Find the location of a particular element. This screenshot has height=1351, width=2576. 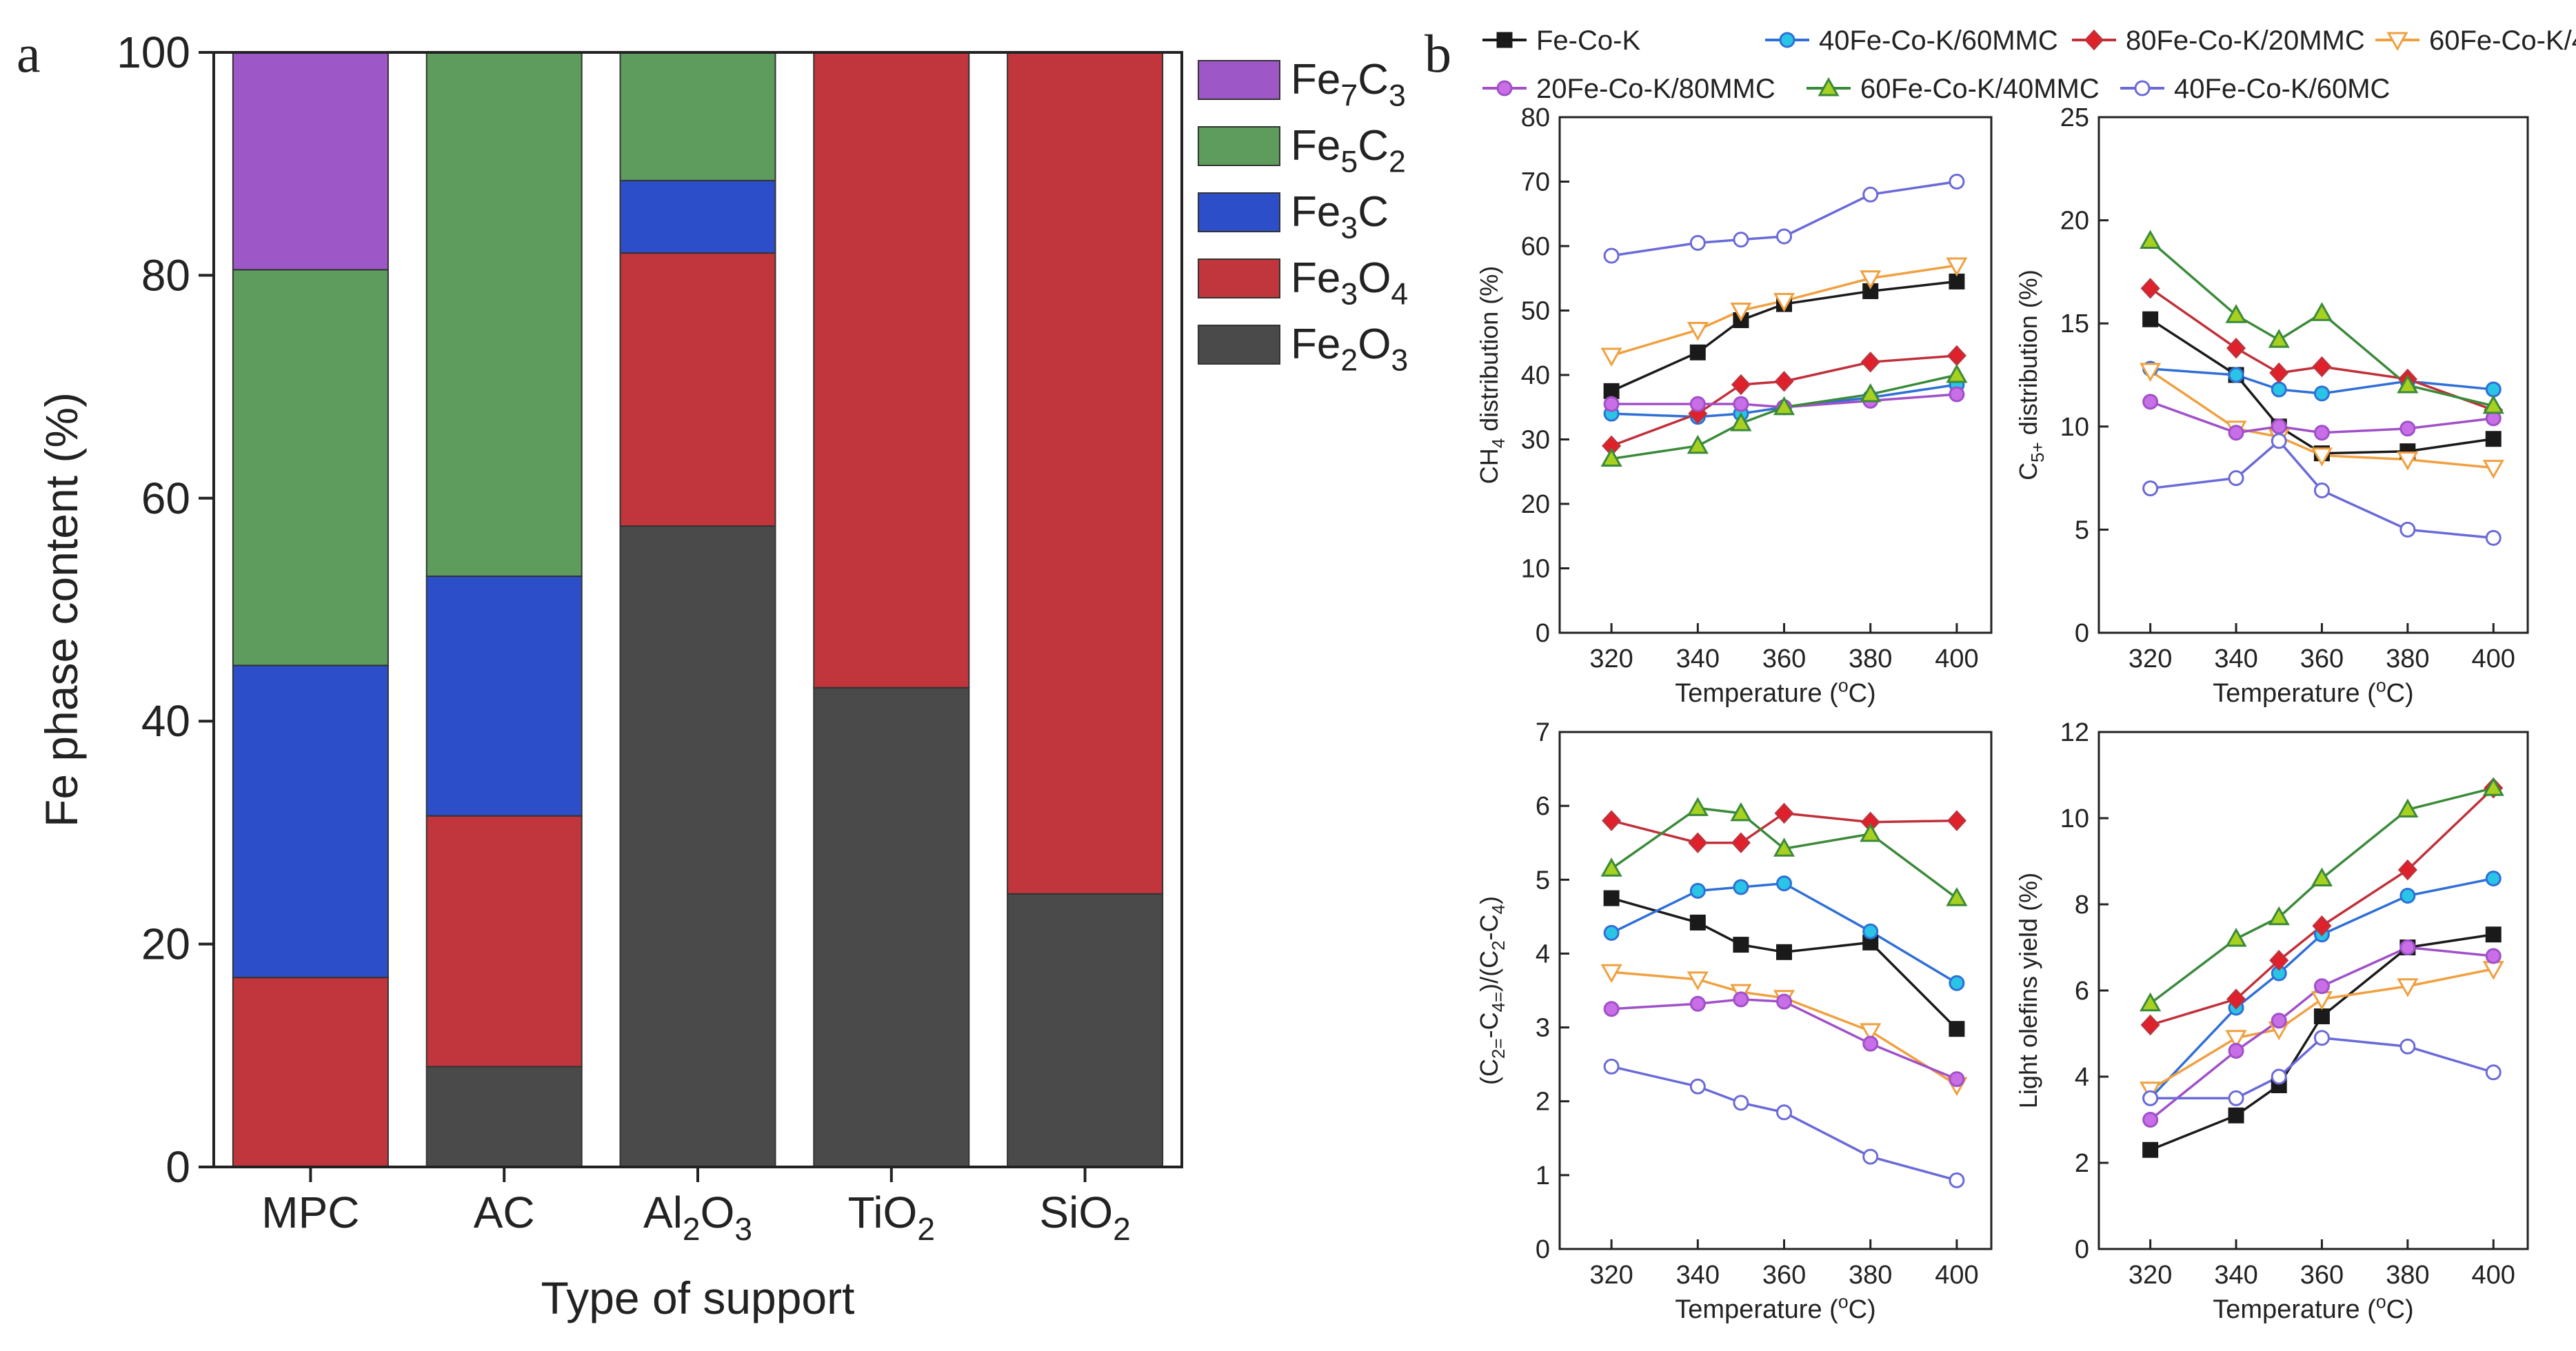

legend-label-fe5c2: Fe5​C2​ is located at coordinates (1348, 150).